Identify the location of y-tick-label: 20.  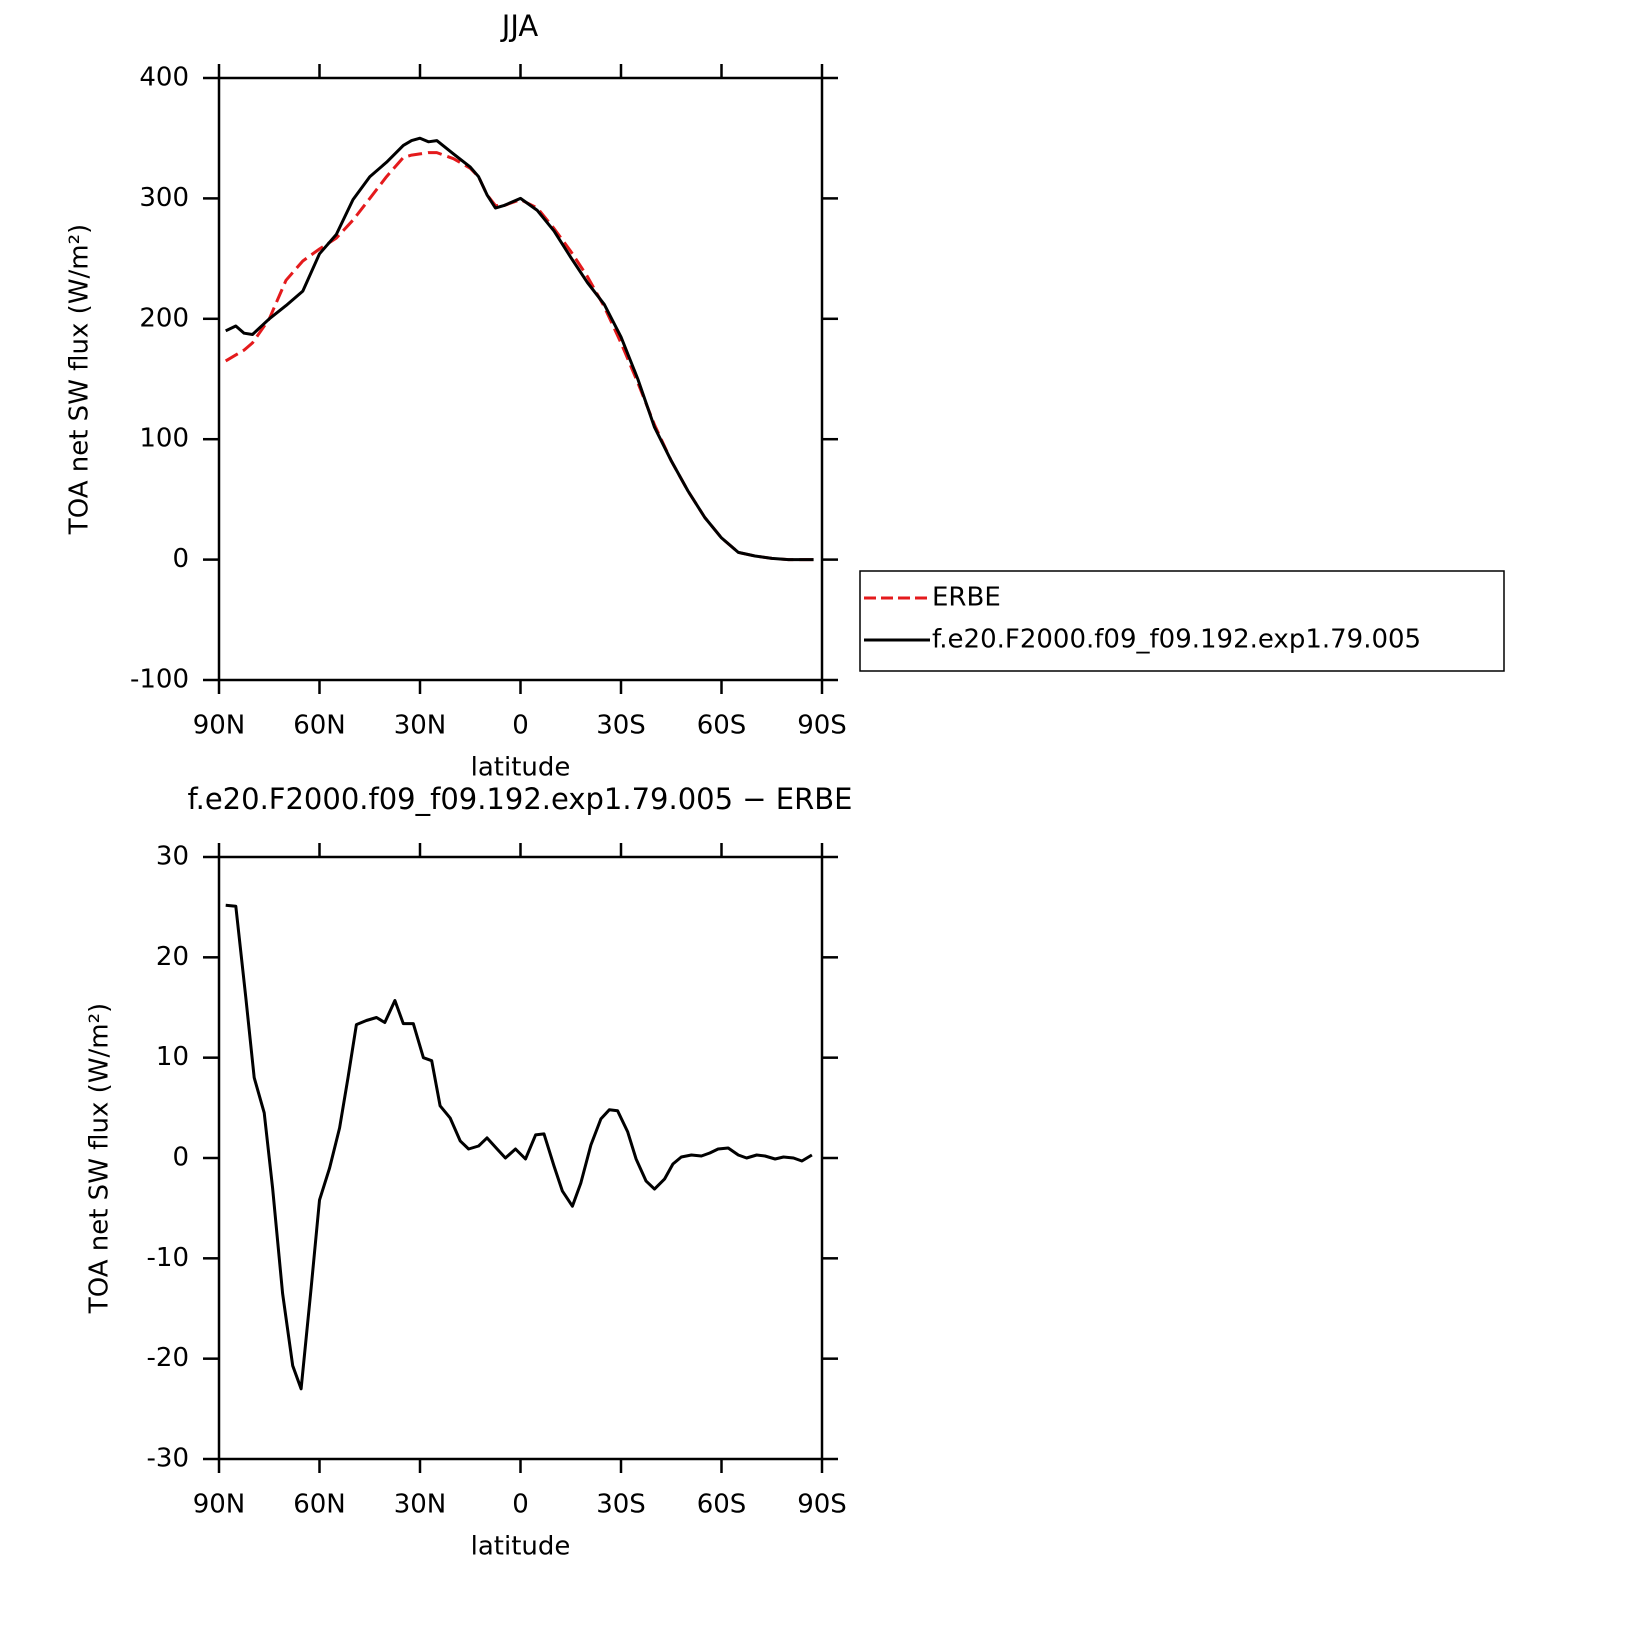
(172, 957).